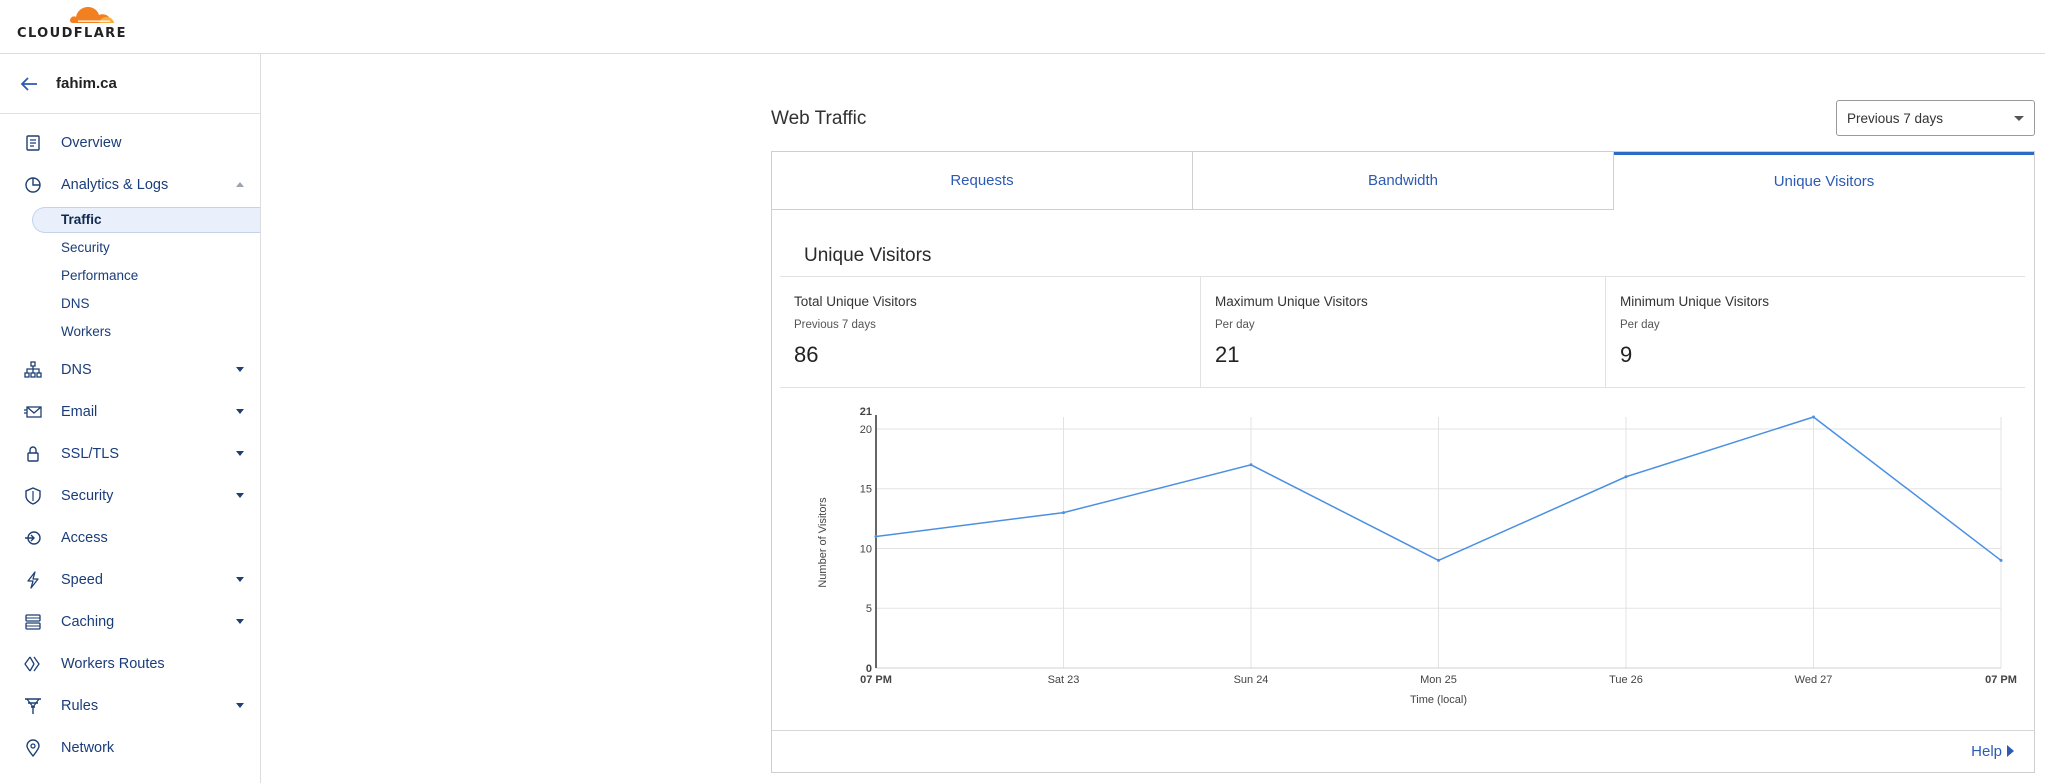 Image resolution: width=2045 pixels, height=783 pixels. Describe the element at coordinates (87, 496) in the screenshot. I see `sidebar-item-label: Security` at that location.